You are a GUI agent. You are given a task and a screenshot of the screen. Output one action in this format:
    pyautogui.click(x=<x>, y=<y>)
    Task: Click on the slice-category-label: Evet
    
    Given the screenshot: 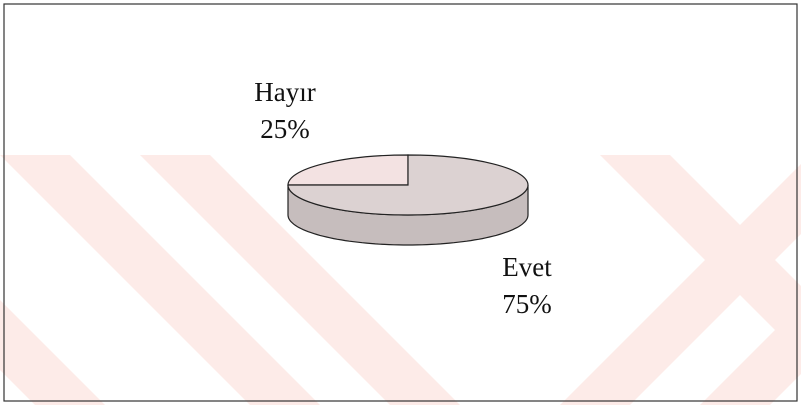 What is the action you would take?
    pyautogui.click(x=527, y=267)
    